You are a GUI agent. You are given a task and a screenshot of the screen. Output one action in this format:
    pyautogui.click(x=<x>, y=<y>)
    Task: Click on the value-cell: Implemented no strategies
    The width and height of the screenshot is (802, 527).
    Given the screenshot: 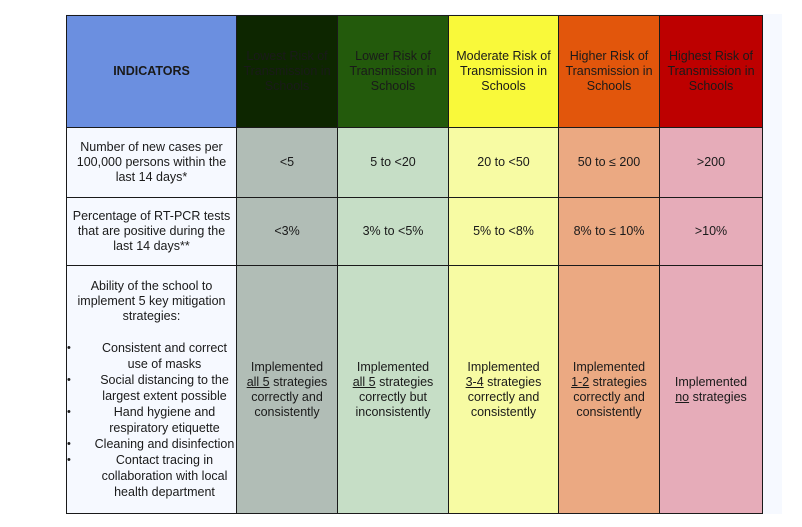 What is the action you would take?
    pyautogui.click(x=711, y=389)
    